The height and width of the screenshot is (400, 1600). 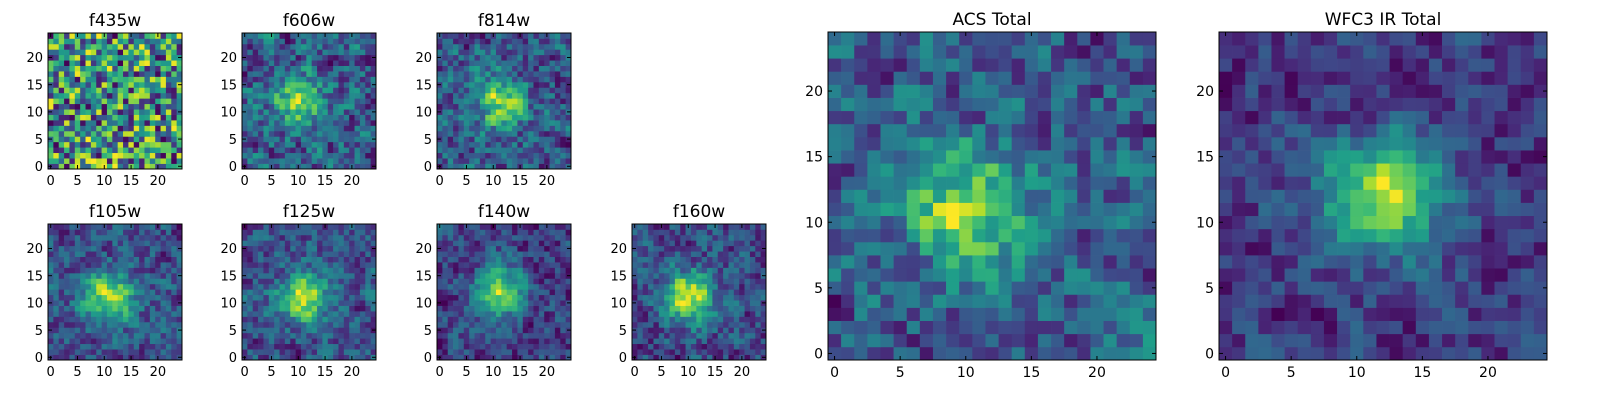 What do you see at coordinates (618, 276) in the screenshot?
I see `y-tick-label: 15` at bounding box center [618, 276].